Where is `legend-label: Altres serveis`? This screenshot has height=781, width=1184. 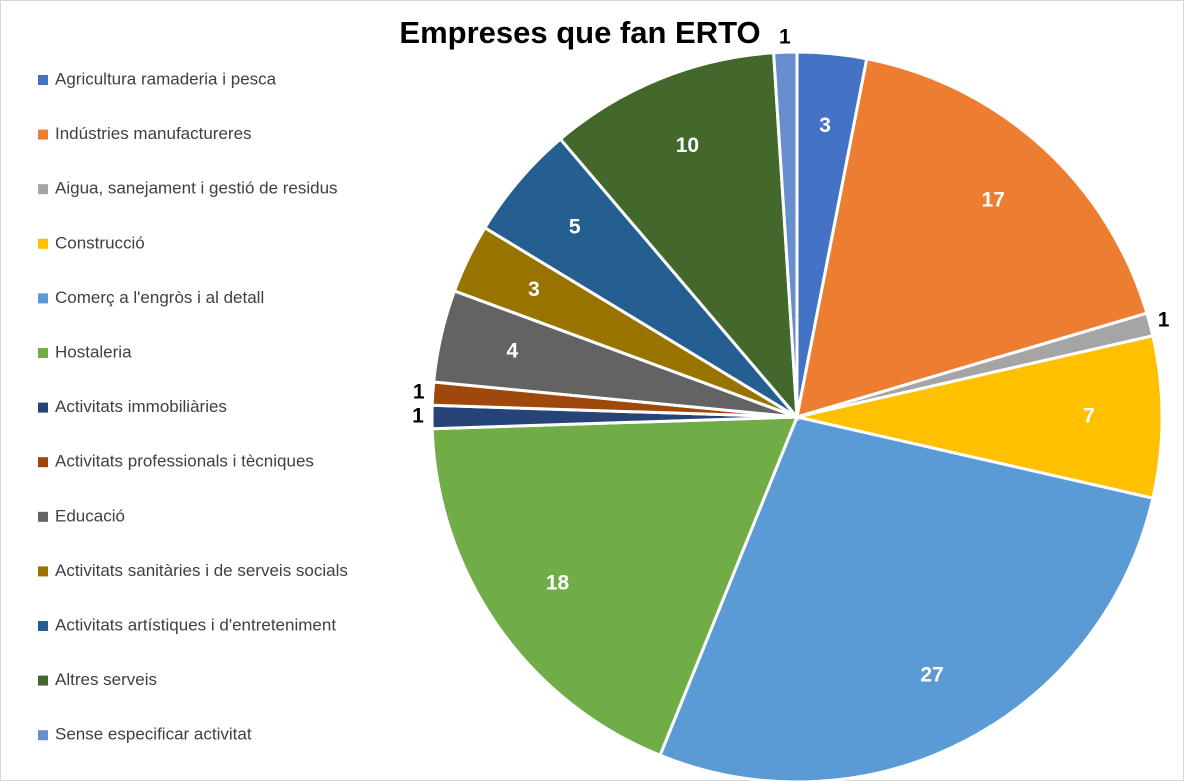
legend-label: Altres serveis is located at coordinates (106, 679).